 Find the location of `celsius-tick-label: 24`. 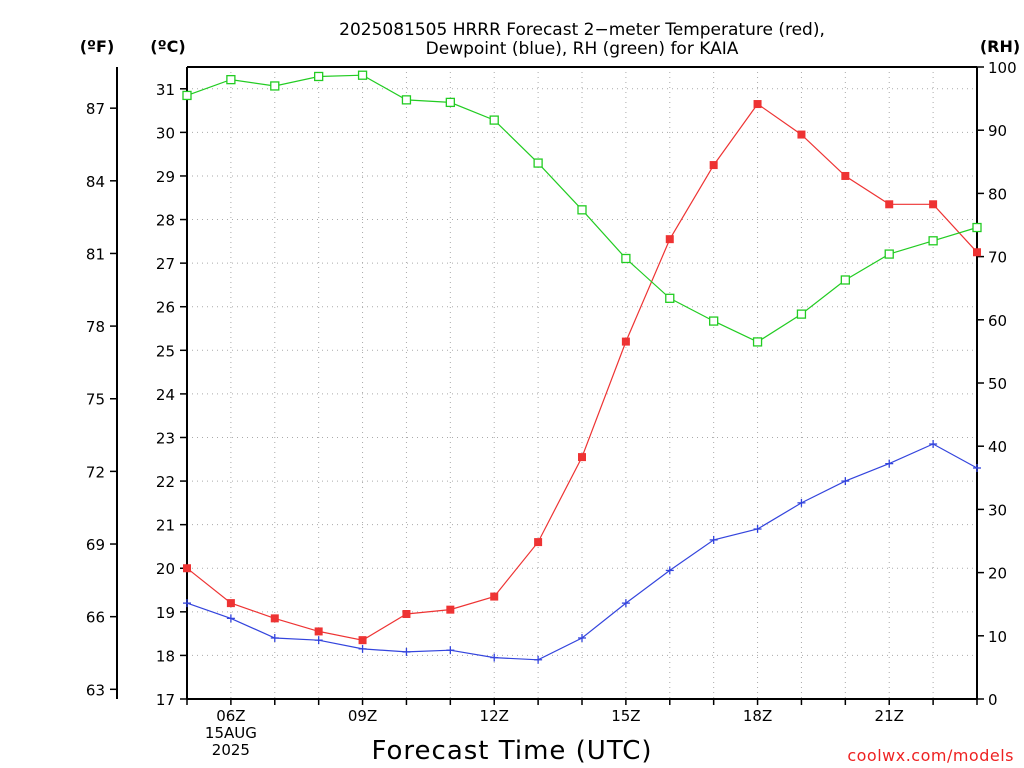

celsius-tick-label: 24 is located at coordinates (165, 395).